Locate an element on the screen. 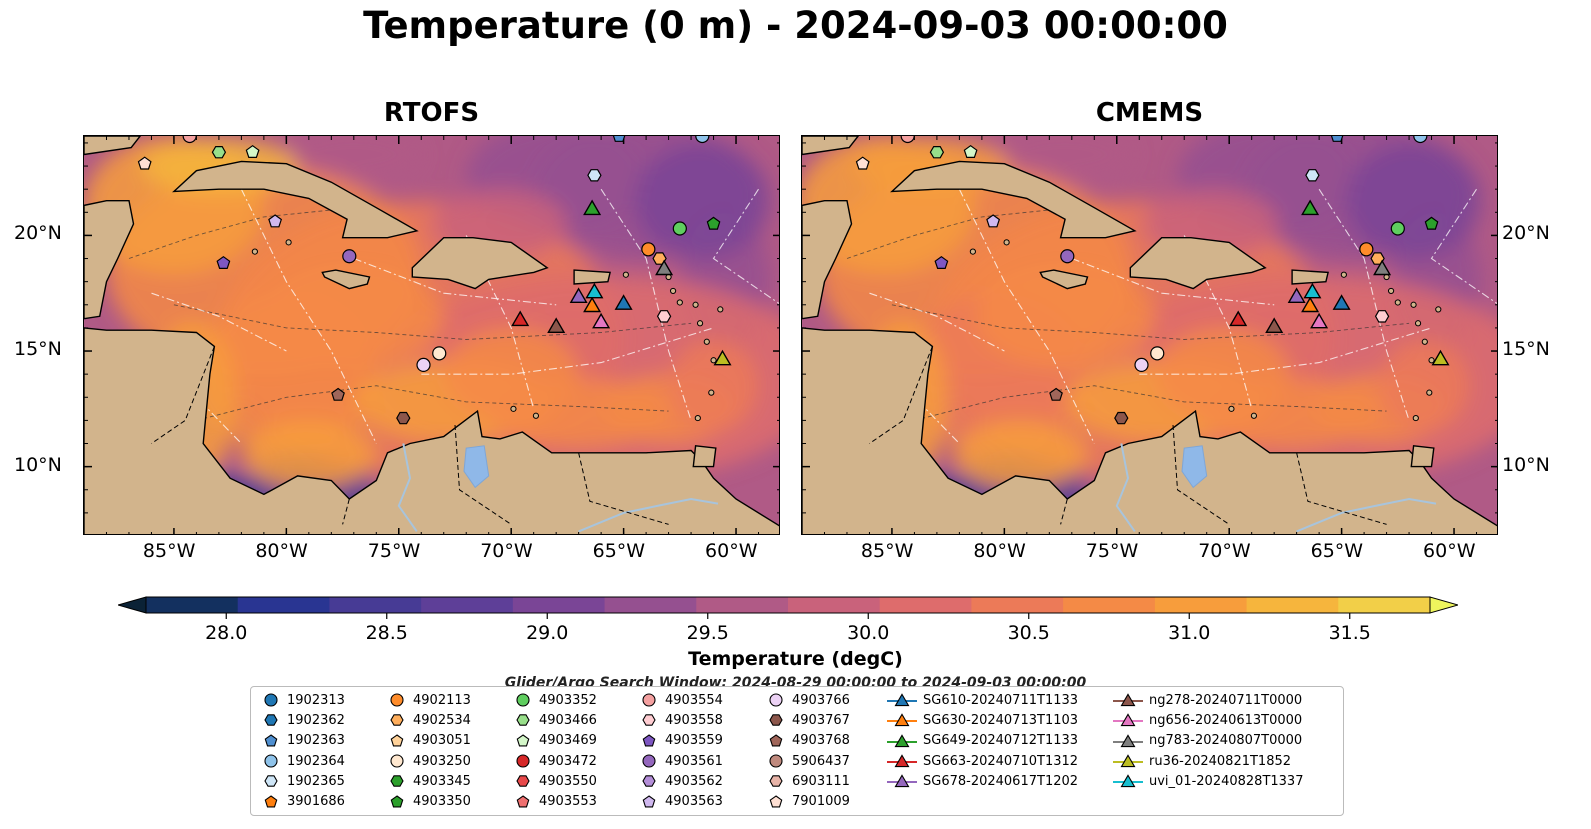 Image resolution: width=1591 pixels, height=829 pixels. legend-item-glider: ng278-20240711T0000 is located at coordinates (1208, 700).